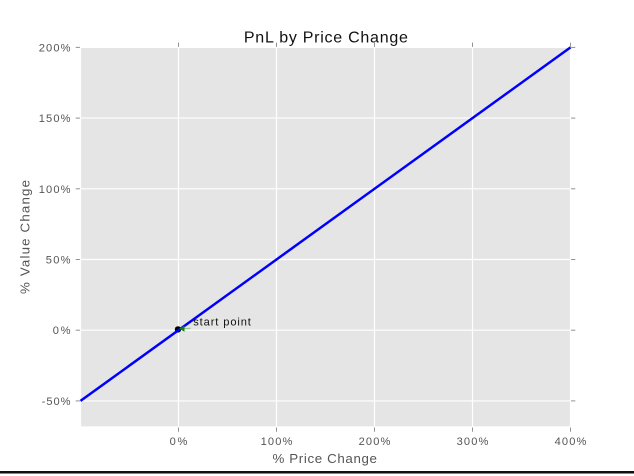  I want to click on svg-text: 300%, so click(473, 442).